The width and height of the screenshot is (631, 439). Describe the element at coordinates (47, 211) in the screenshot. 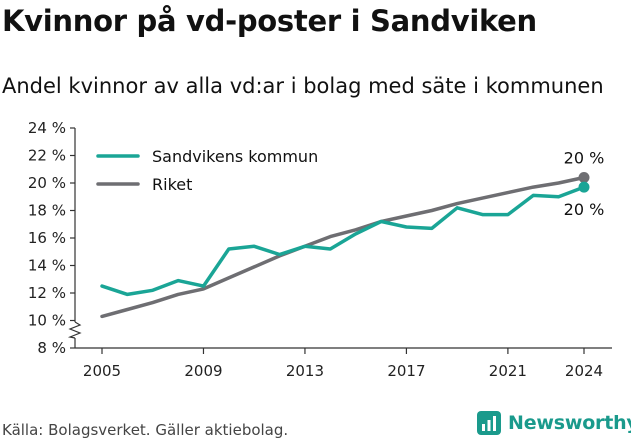

I see `y-tick-label: 18 %` at that location.